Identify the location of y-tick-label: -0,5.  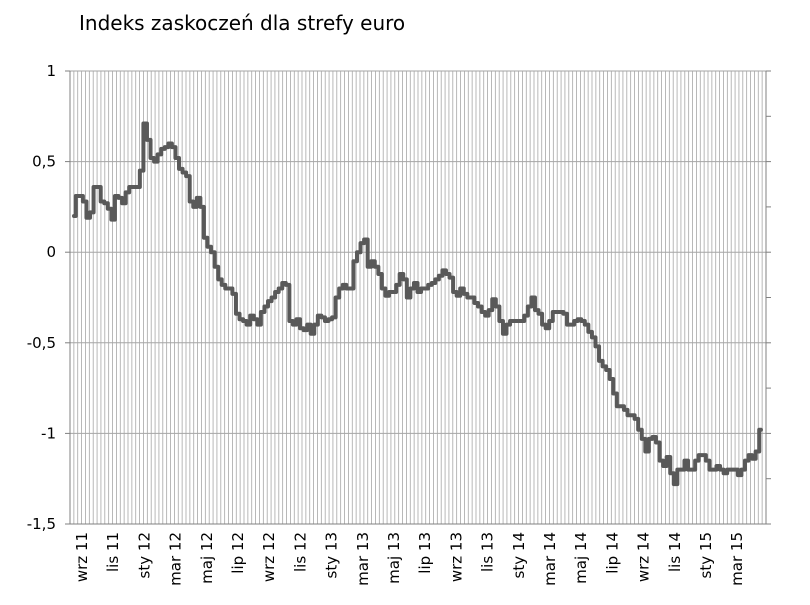
(41, 343).